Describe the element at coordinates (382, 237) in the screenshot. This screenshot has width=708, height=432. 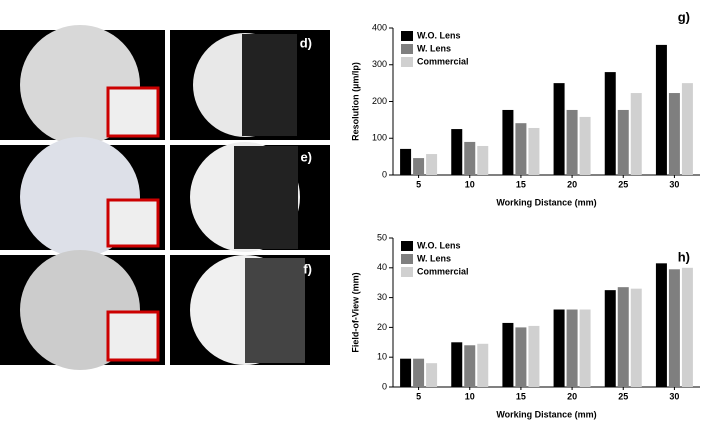
I see `y-tick-label: 50` at that location.